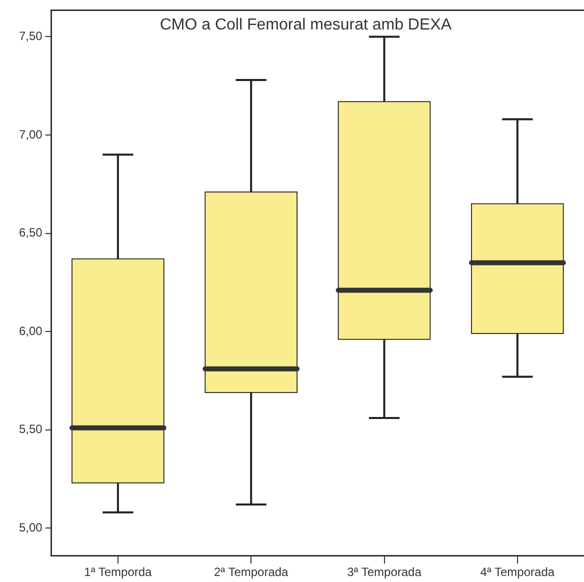 This screenshot has width=584, height=582. What do you see at coordinates (118, 572) in the screenshot?
I see `x-tick-label: 1ª Temporda` at bounding box center [118, 572].